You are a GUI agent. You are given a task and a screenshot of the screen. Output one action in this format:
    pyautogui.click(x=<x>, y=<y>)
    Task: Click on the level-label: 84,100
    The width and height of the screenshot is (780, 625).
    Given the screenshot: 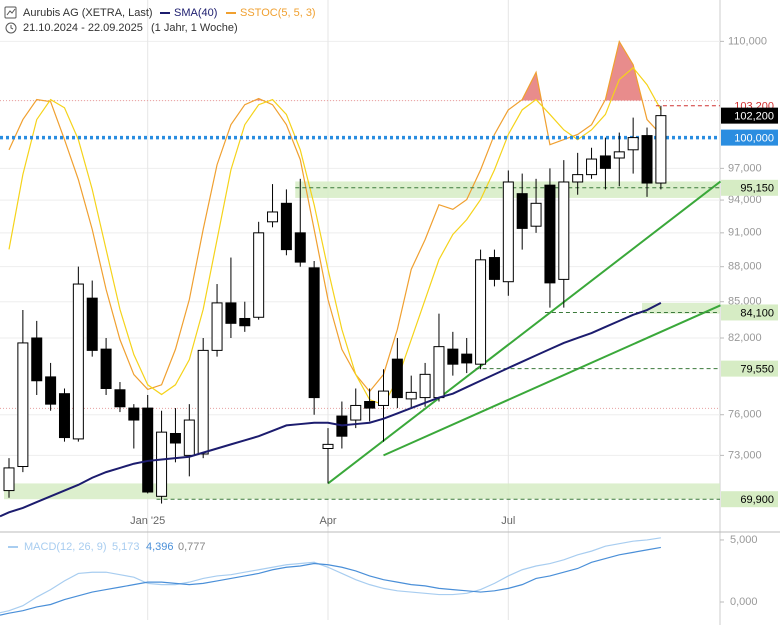 What is the action you would take?
    pyautogui.click(x=757, y=313)
    